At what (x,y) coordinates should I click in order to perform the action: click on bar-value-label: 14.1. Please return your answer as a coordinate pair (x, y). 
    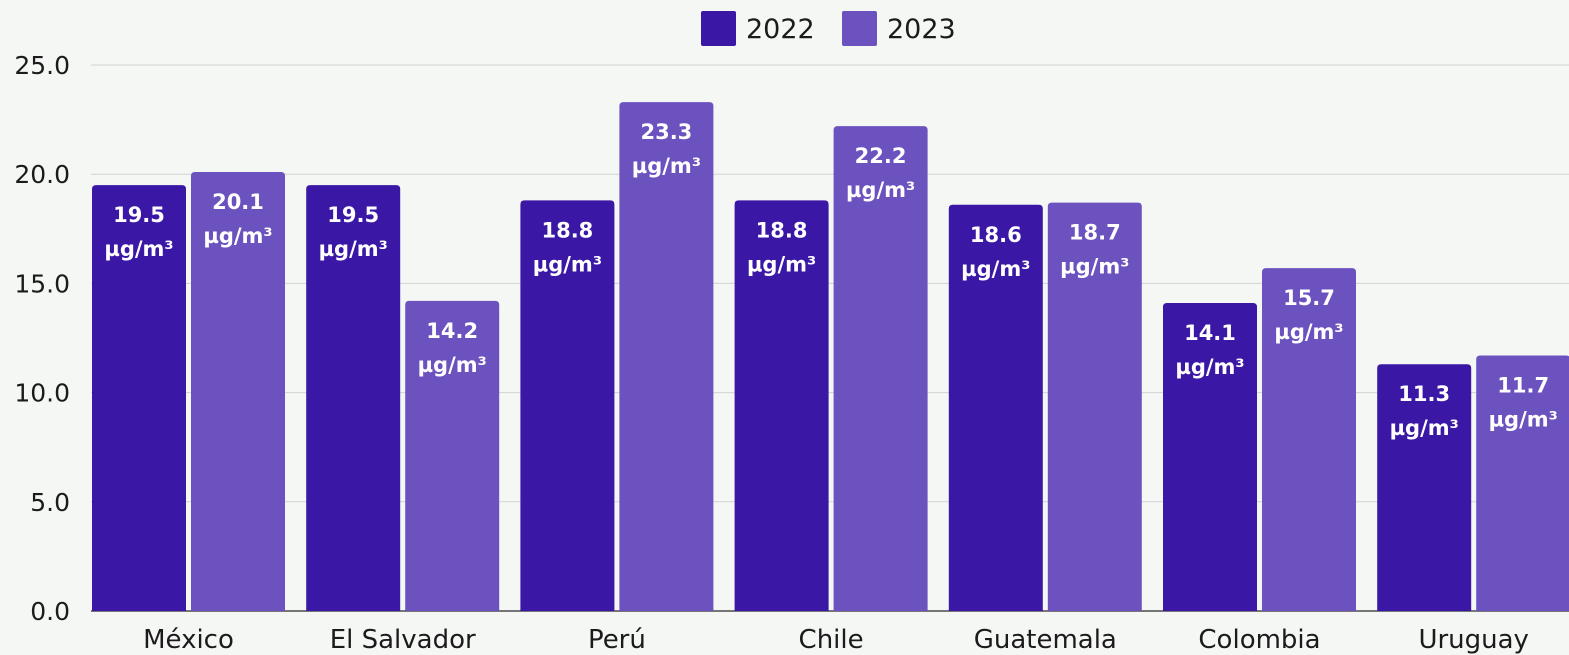
    Looking at the image, I should click on (1210, 333).